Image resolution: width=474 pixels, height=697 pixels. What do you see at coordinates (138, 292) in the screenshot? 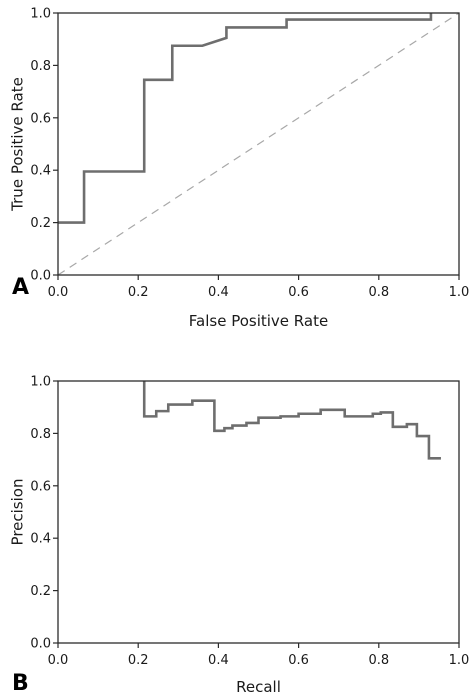
I see `roc-x-tick-label: 0.2` at bounding box center [138, 292].